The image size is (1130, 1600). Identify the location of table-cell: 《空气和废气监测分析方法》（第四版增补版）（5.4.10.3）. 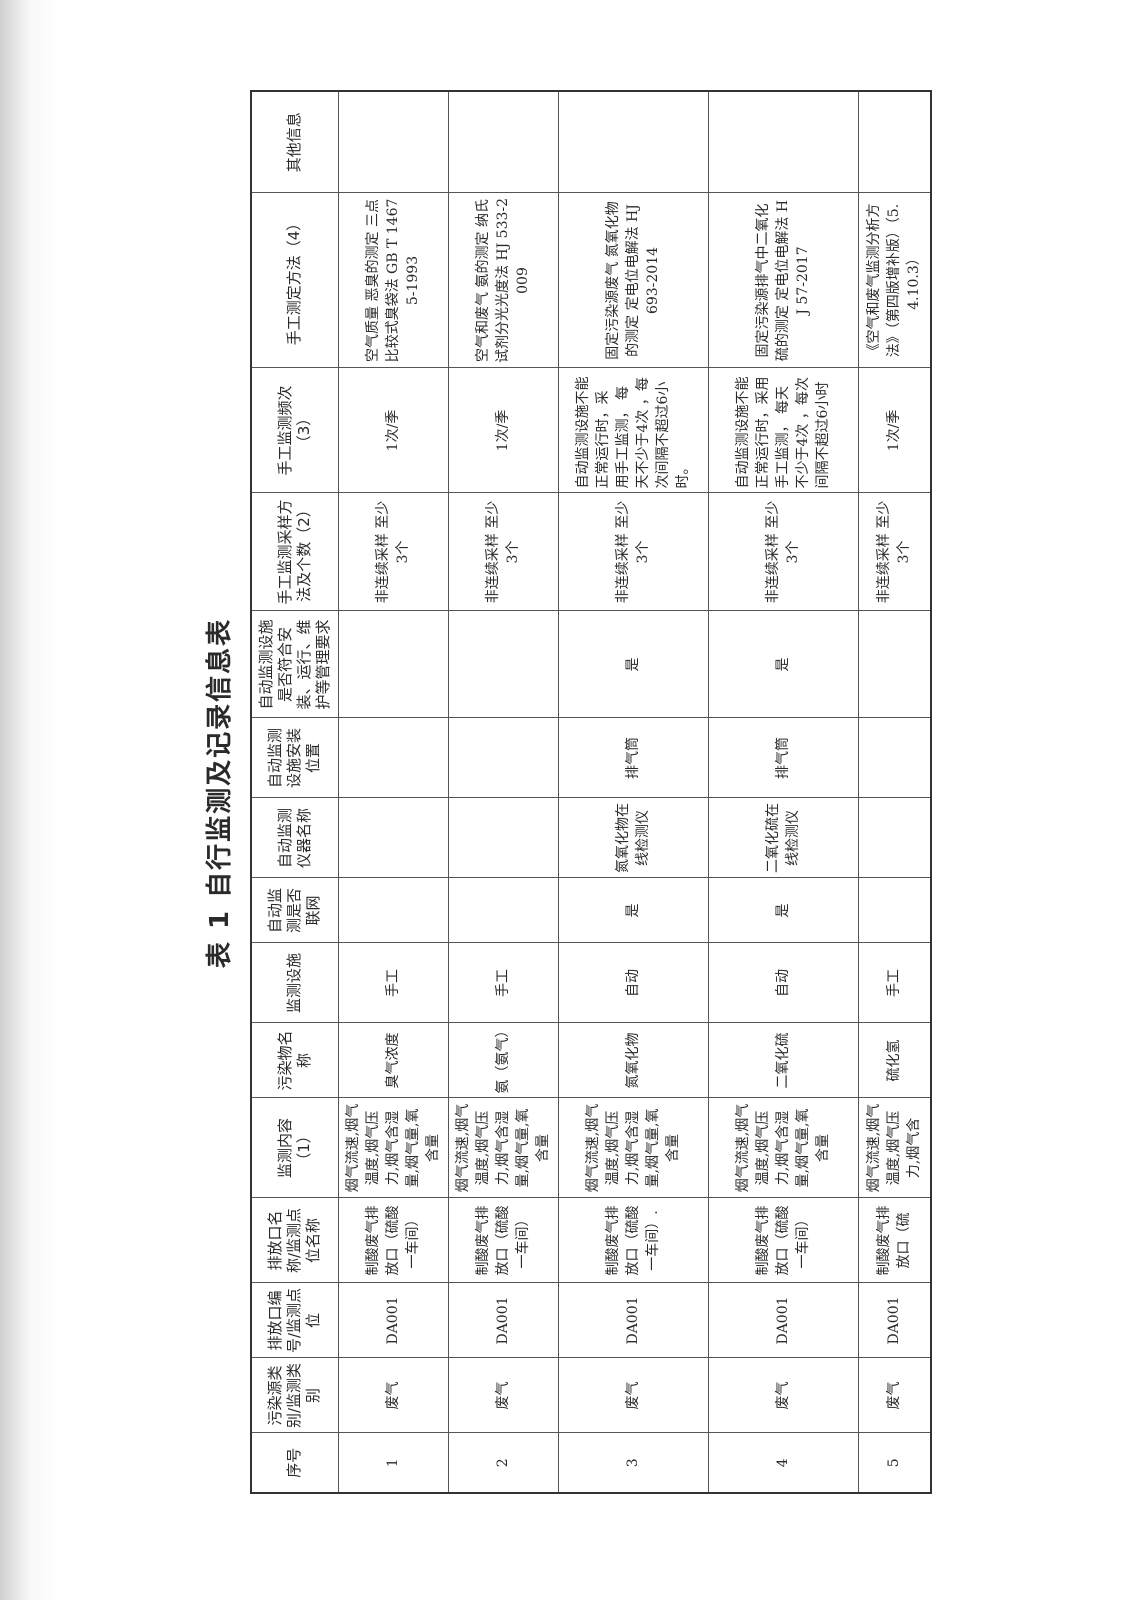
(894, 280).